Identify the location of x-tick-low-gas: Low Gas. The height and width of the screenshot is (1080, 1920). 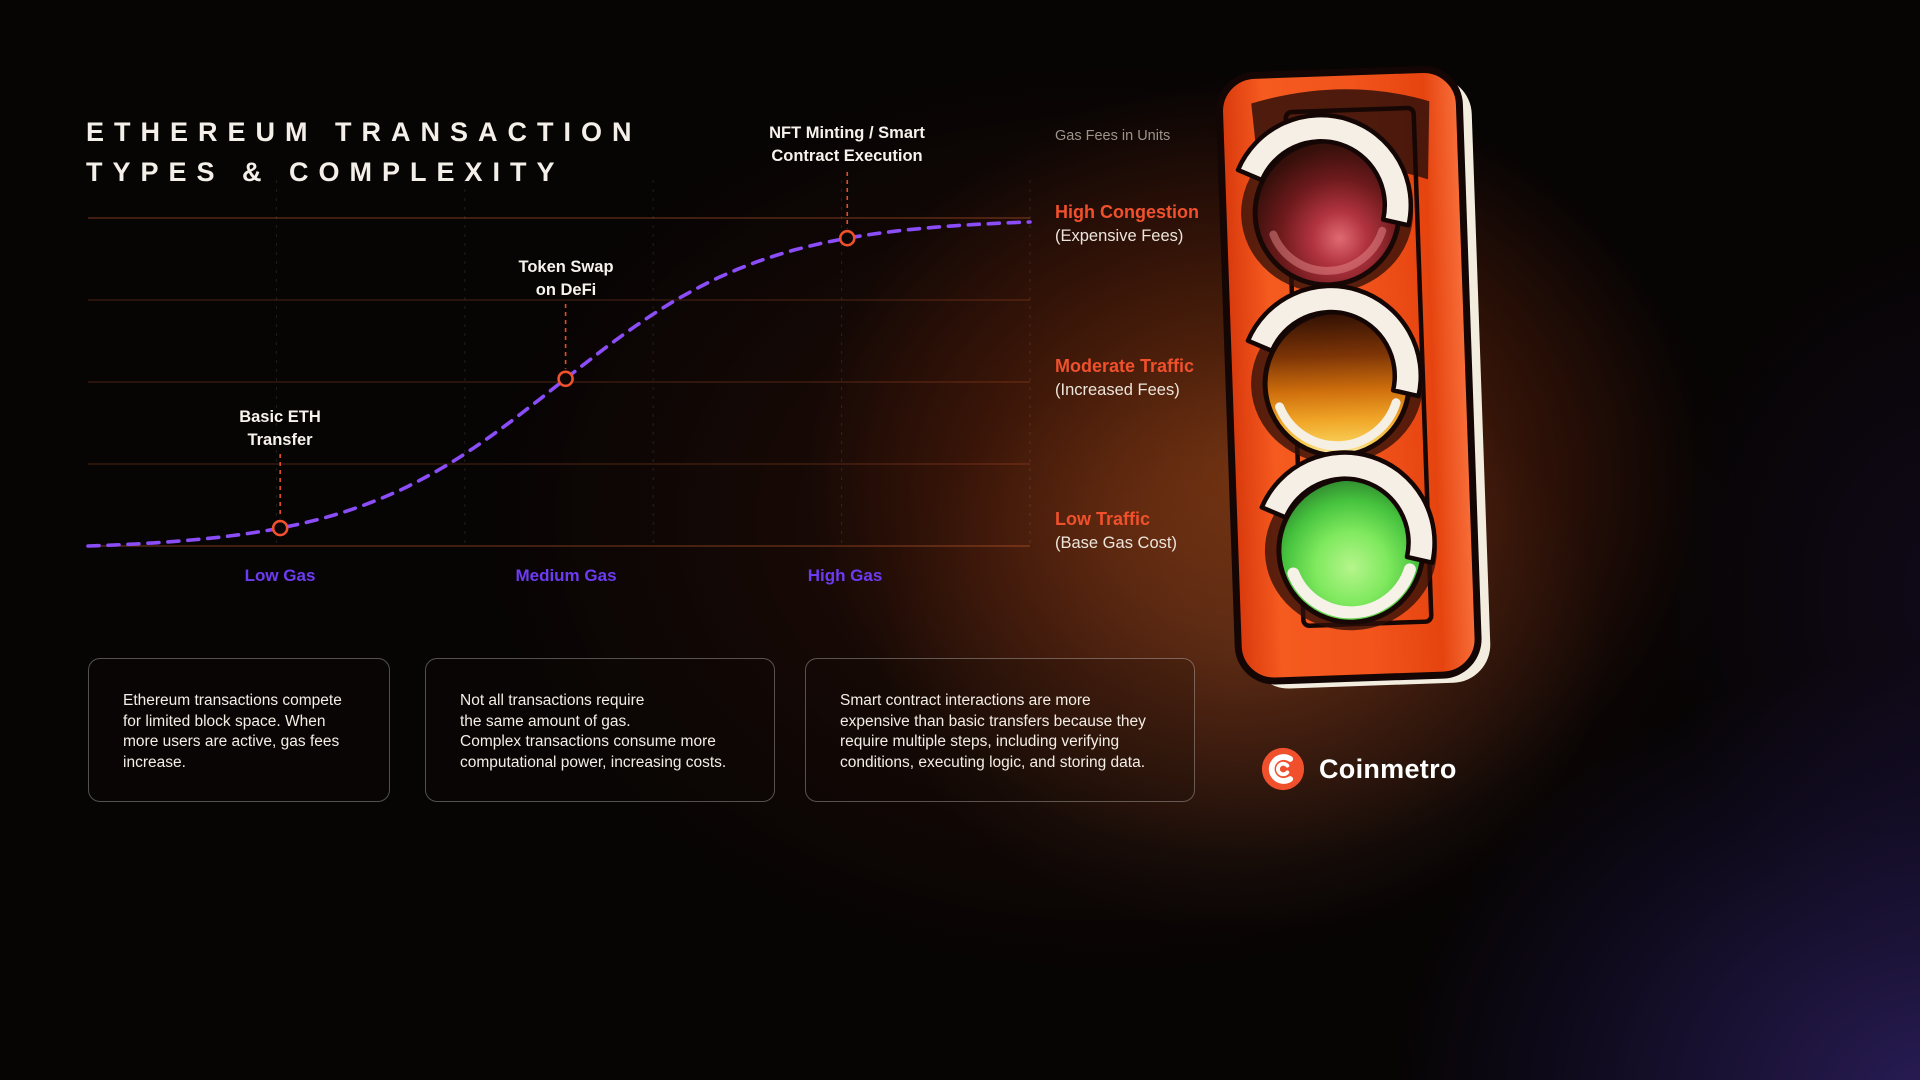
(280, 575).